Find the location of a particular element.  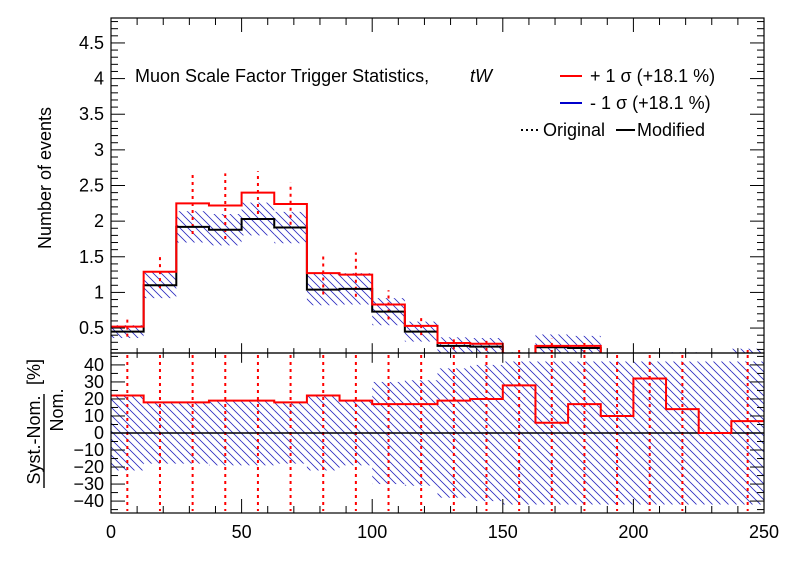

ratio-ylabel-numerator: Syst.-Nom. is located at coordinates (34, 439).